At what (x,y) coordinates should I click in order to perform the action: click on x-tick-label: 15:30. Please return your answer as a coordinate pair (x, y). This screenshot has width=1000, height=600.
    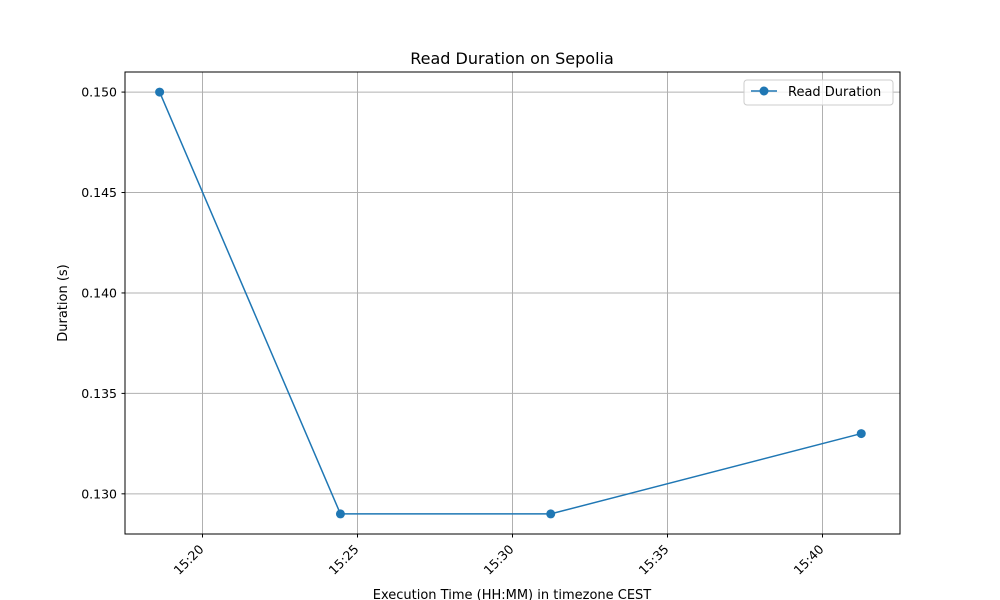
    Looking at the image, I should click on (499, 559).